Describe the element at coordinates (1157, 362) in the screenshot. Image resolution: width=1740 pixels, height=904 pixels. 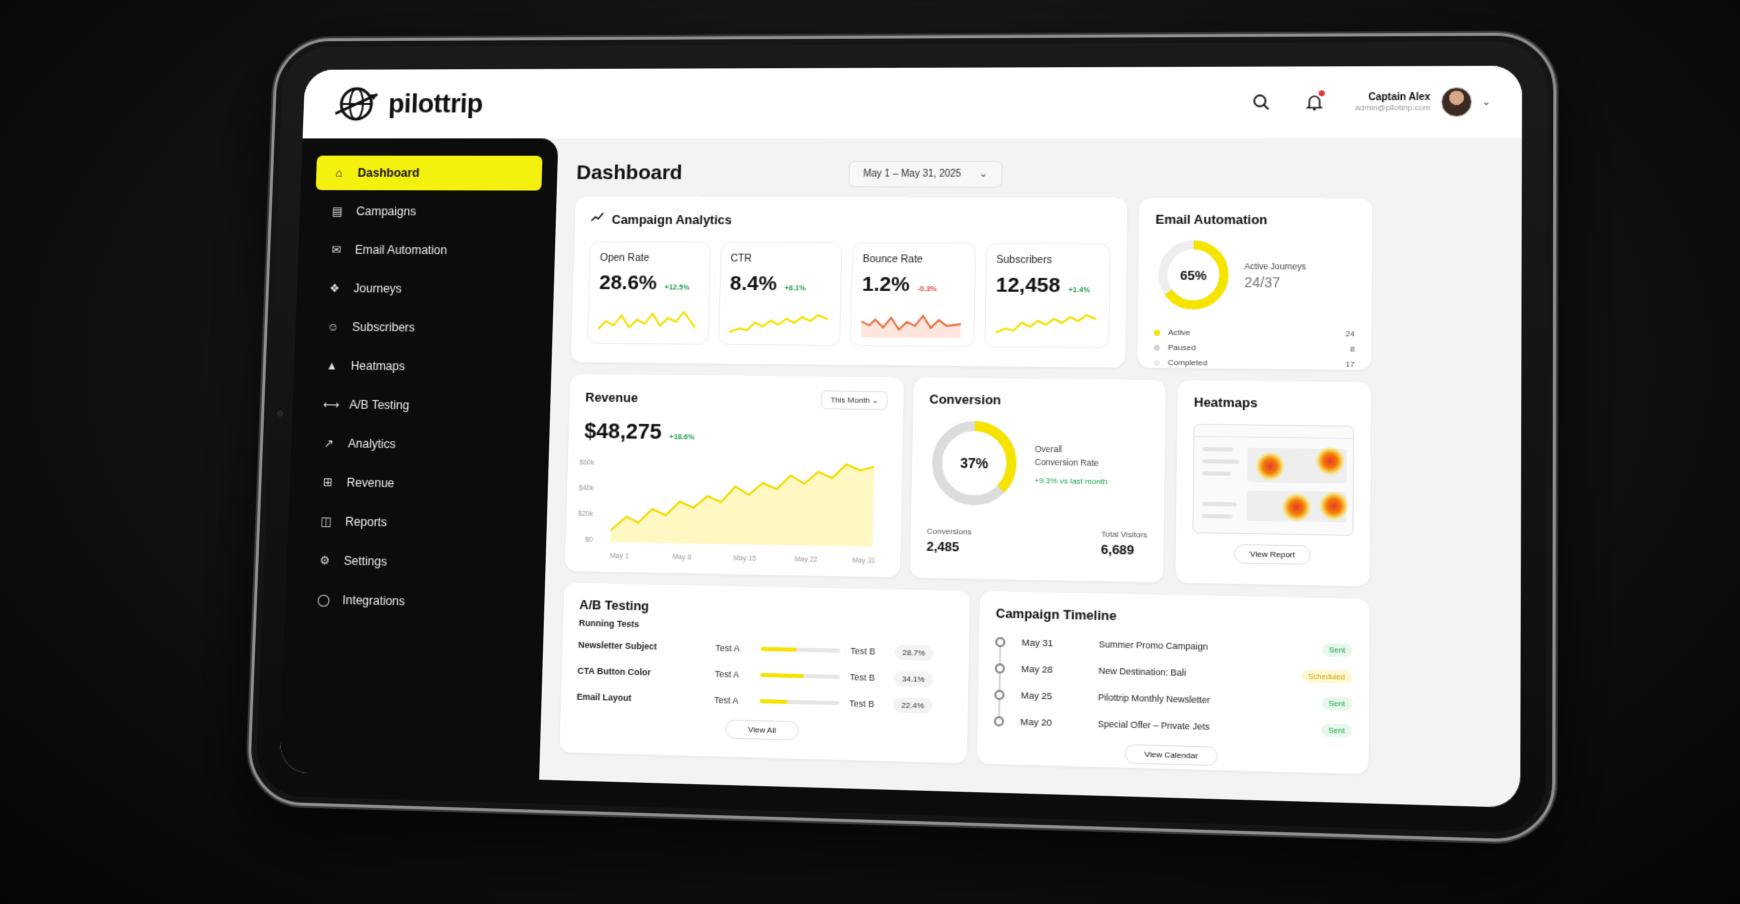
I see `legend-dot` at that location.